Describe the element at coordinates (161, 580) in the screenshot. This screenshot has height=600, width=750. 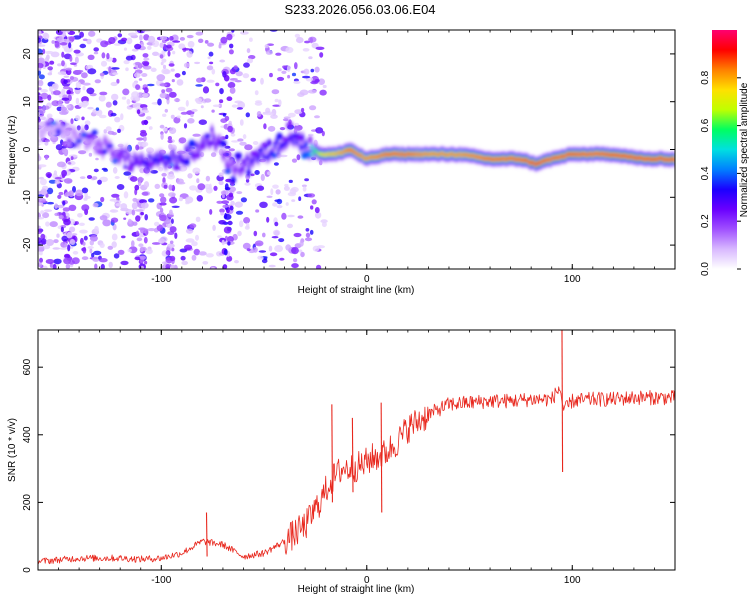
I see `snr-x-tick-label: -100` at that location.